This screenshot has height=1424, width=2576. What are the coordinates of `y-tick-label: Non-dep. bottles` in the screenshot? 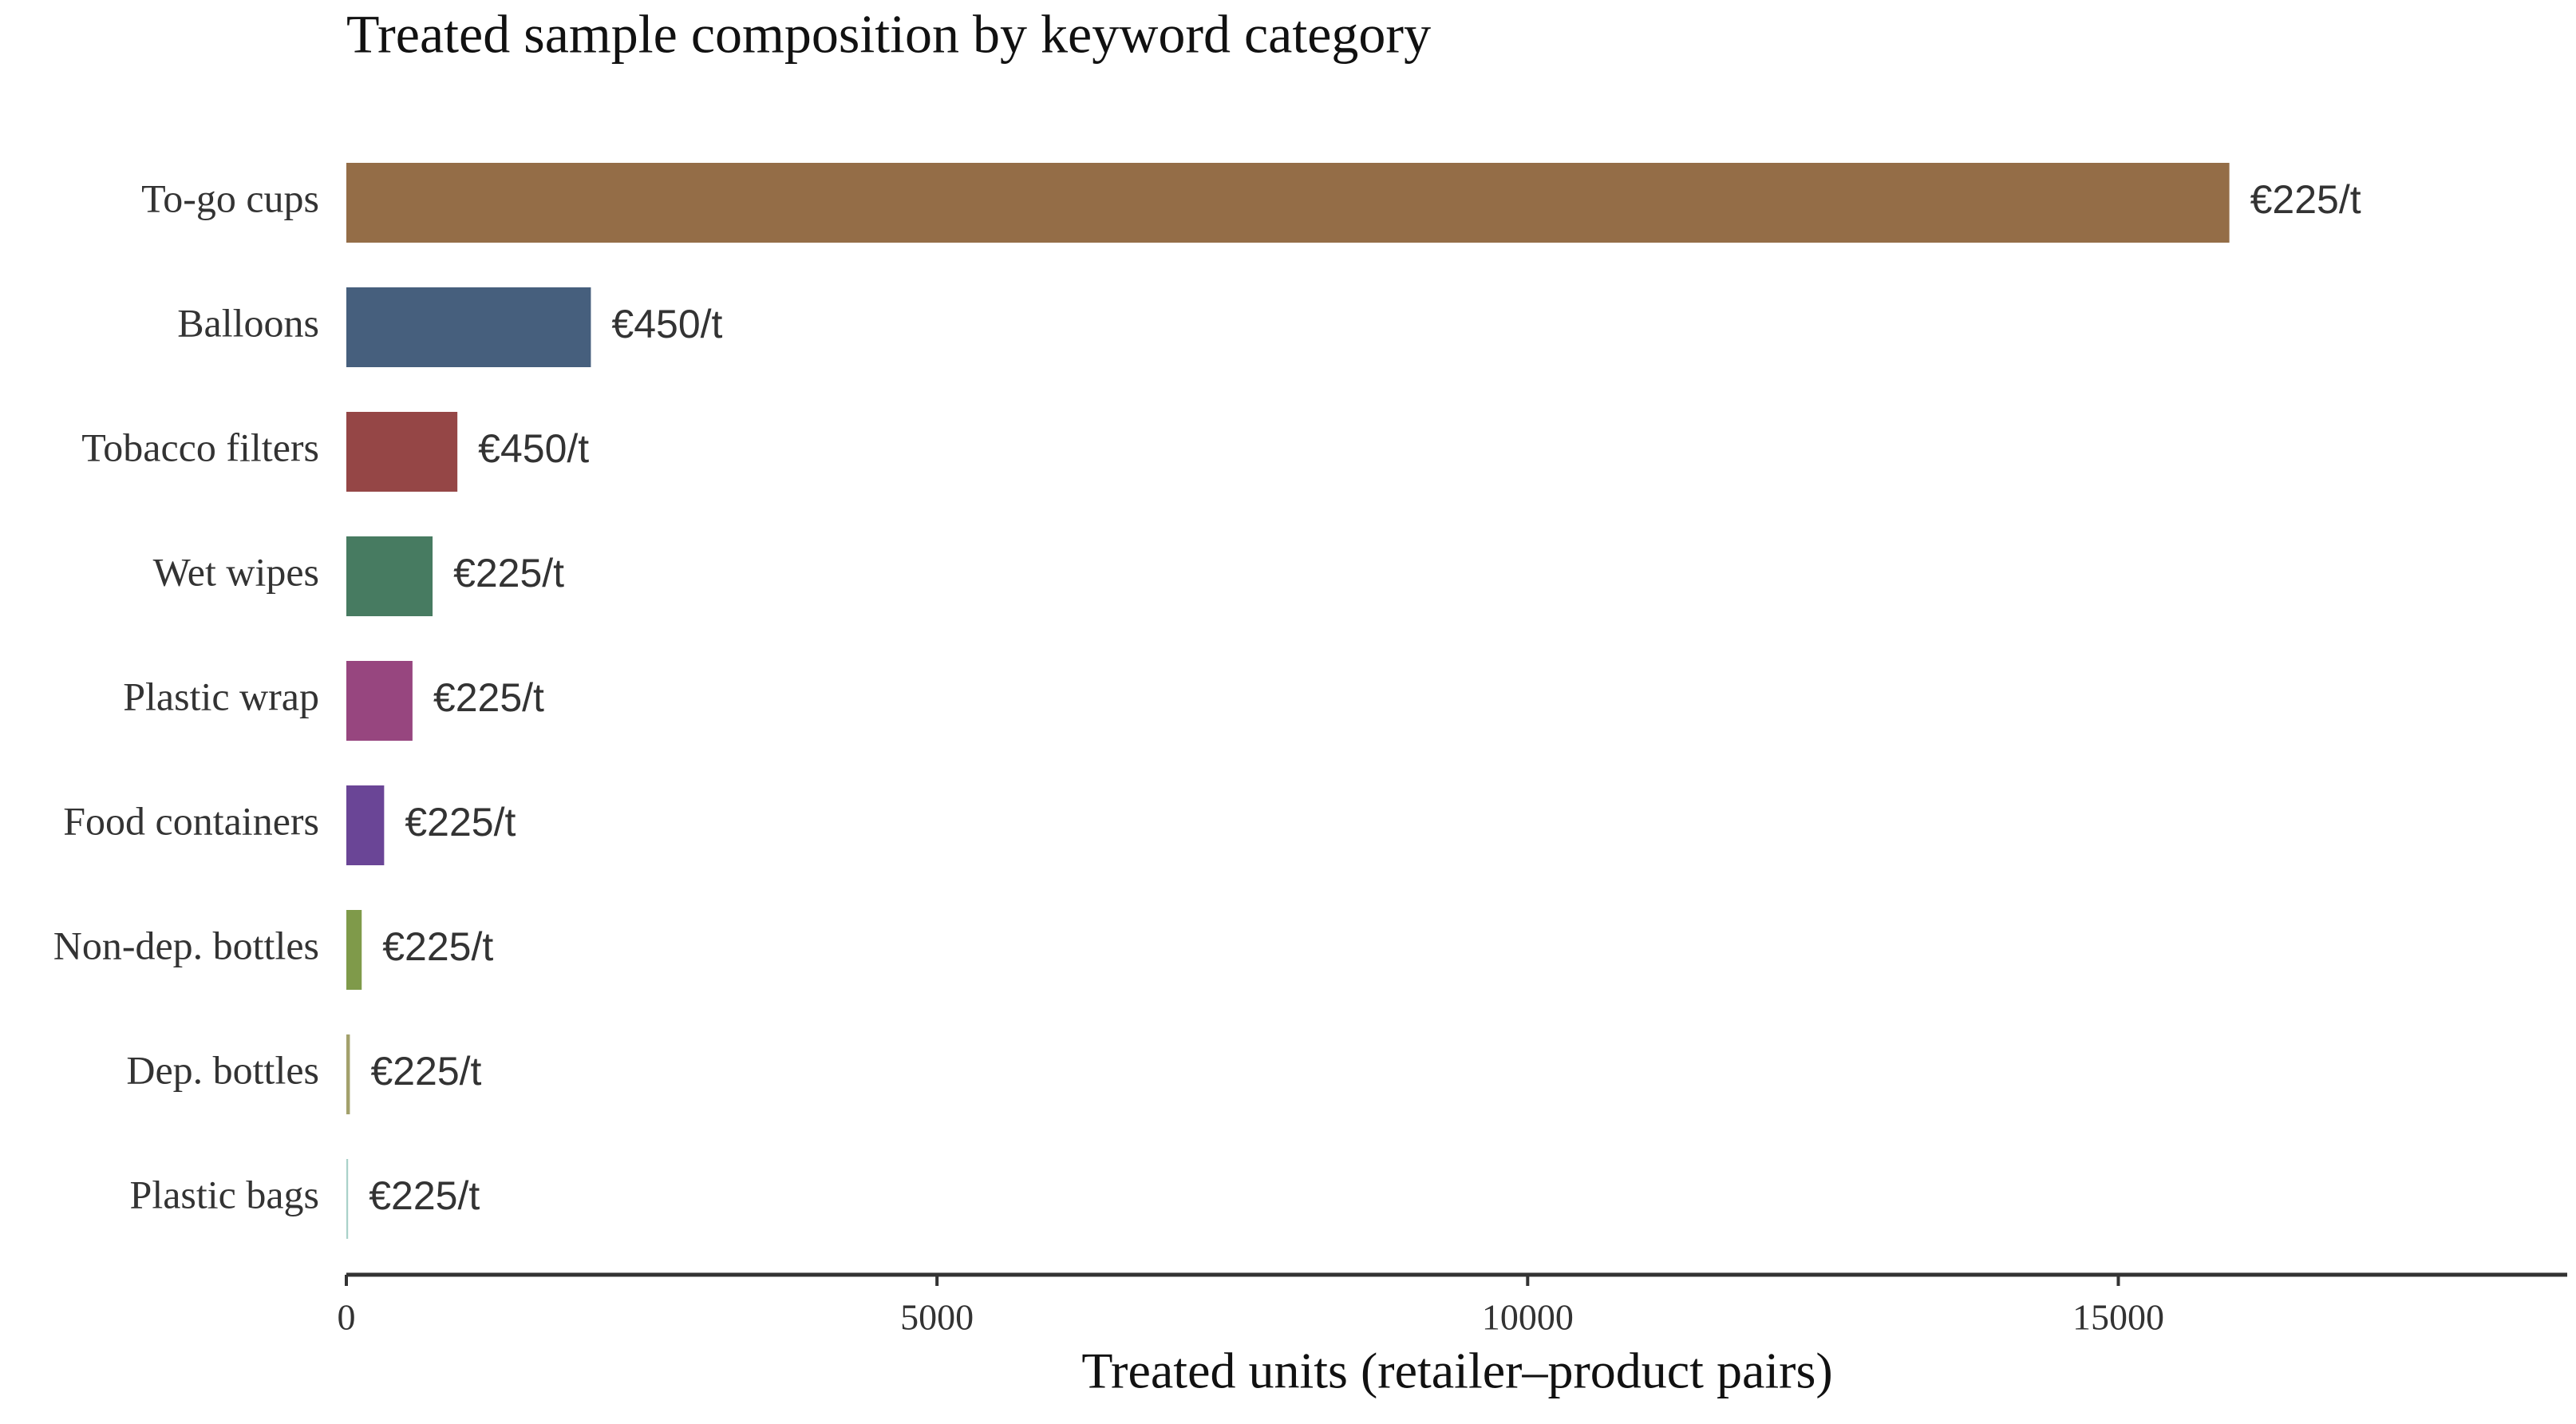 It's located at (186, 945).